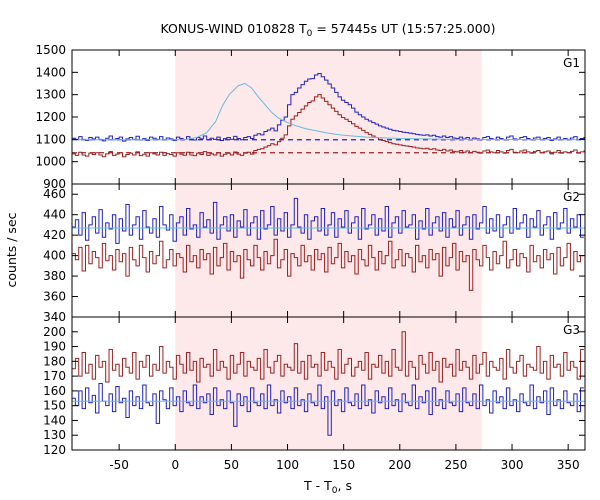 The height and width of the screenshot is (500, 600). Describe the element at coordinates (50, 95) in the screenshot. I see `y-tick-label: 1300` at that location.